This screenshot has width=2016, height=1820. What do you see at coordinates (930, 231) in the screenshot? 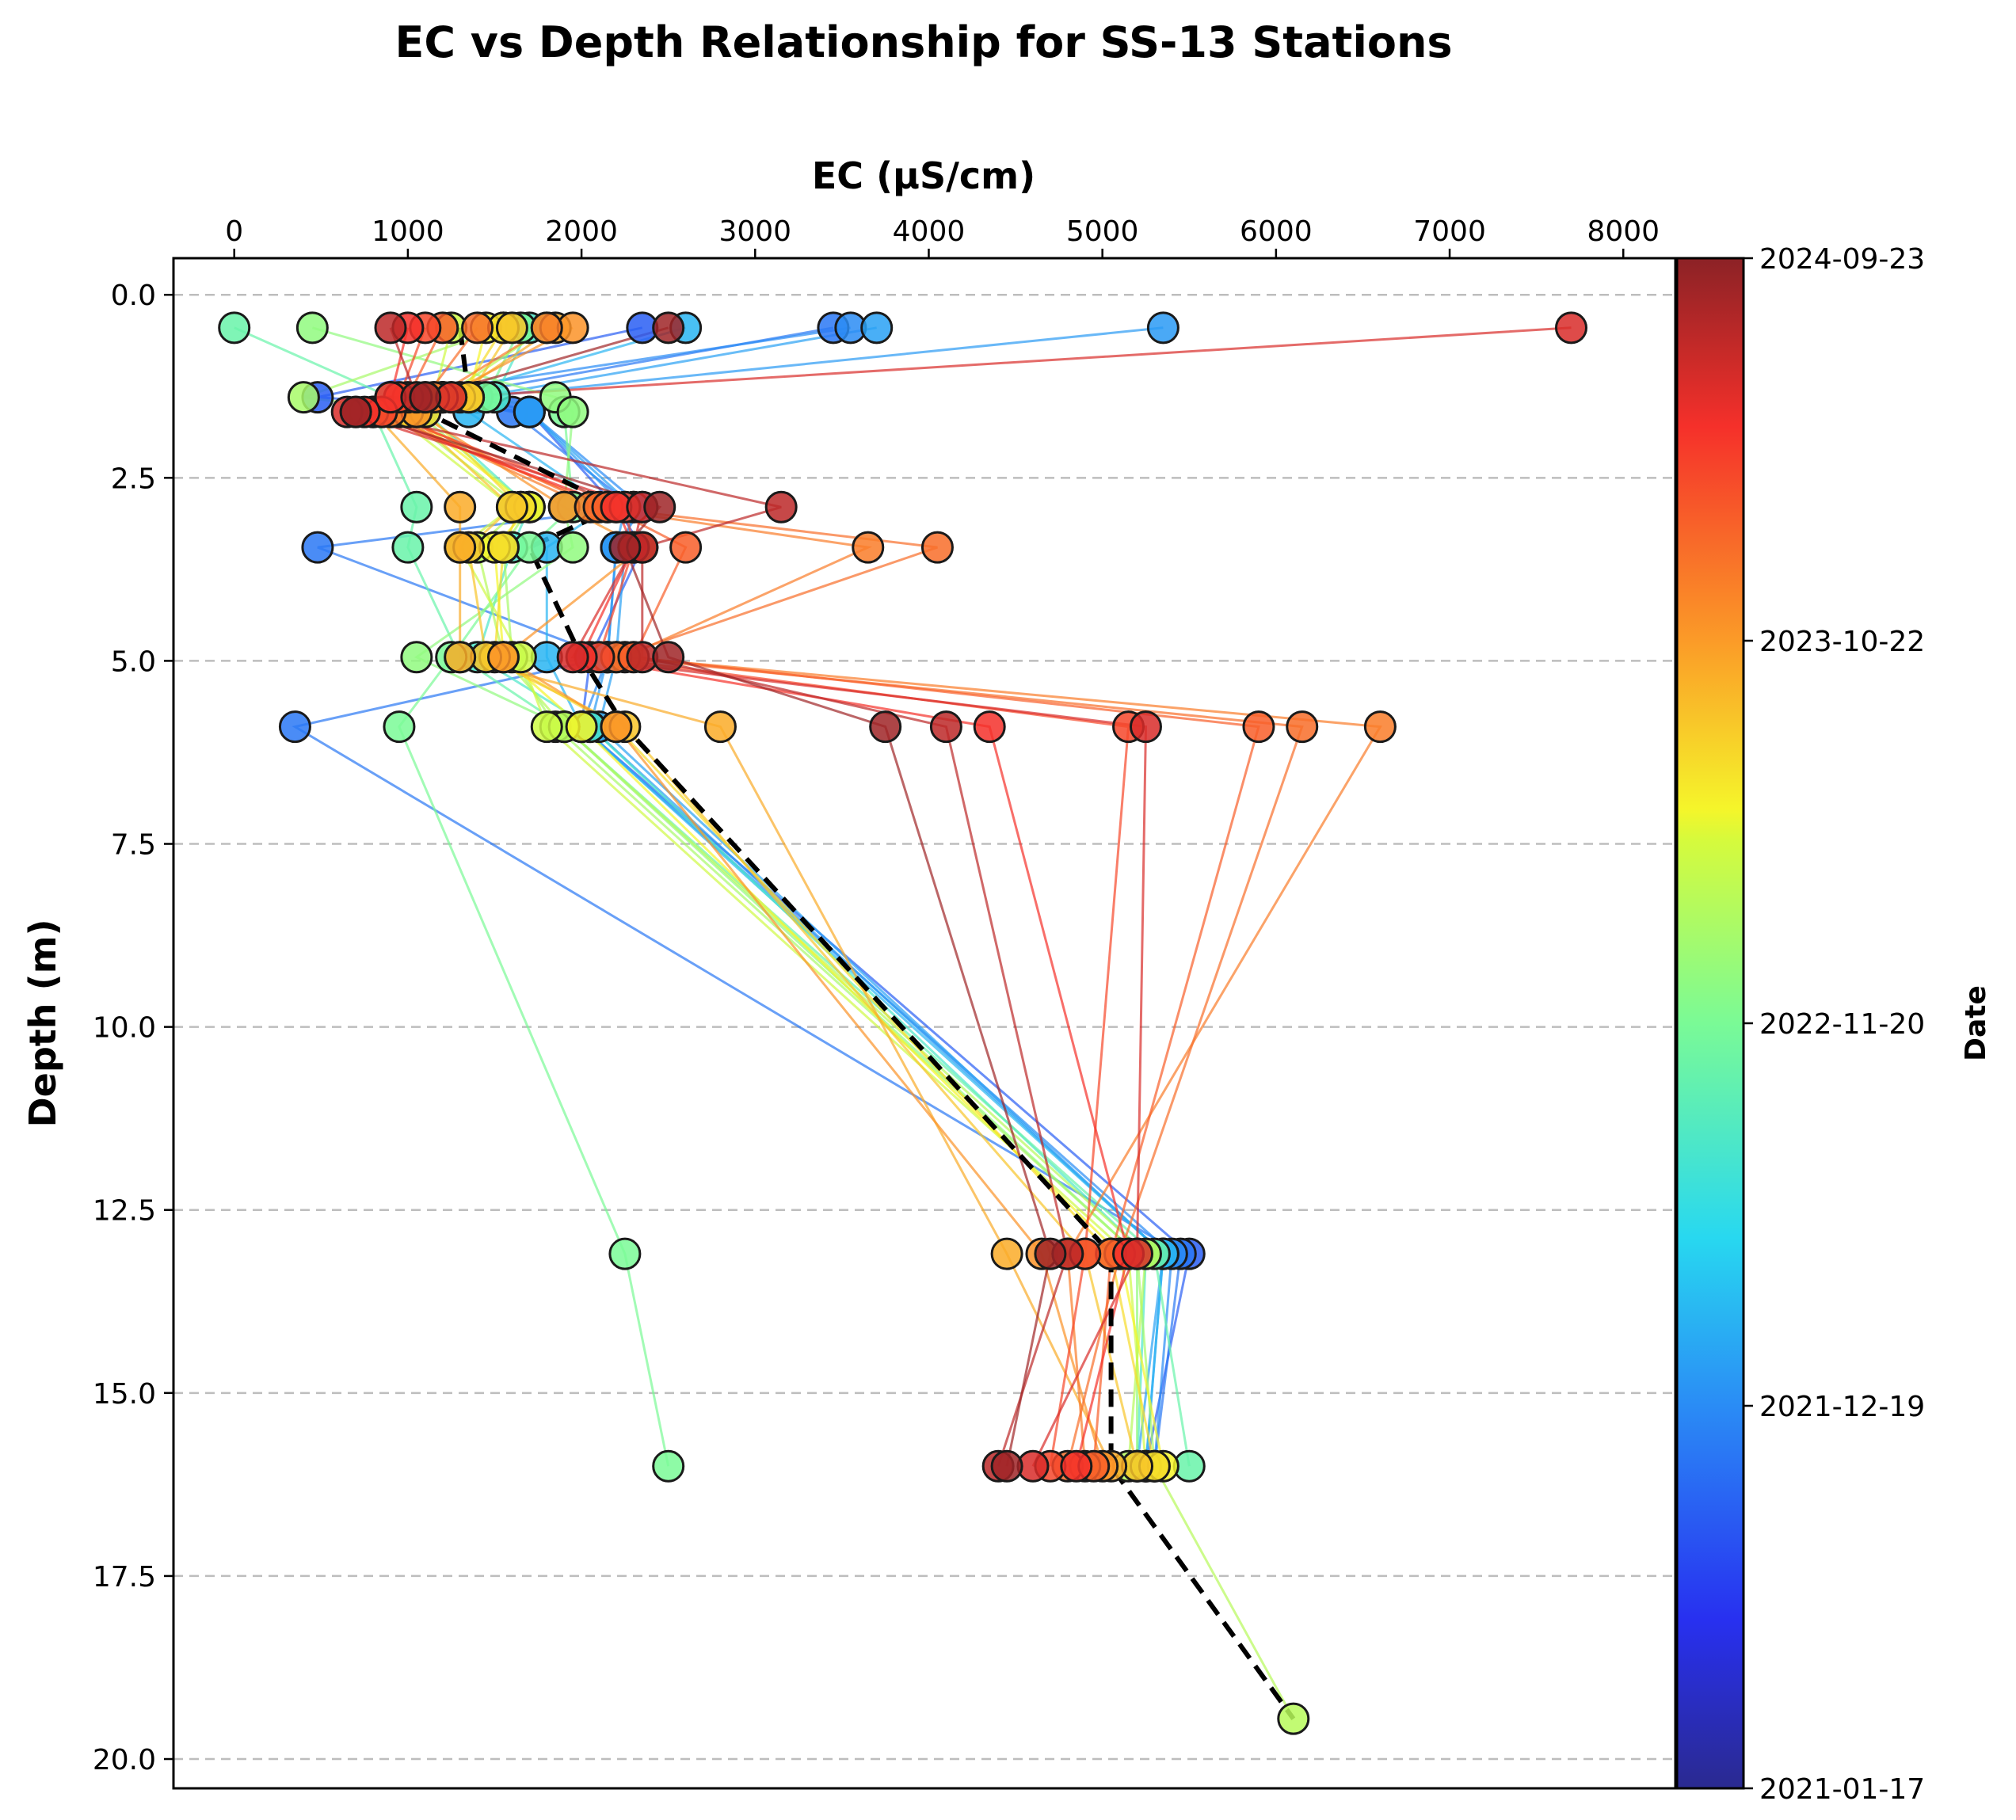
I see `x-tick-label: 4000` at bounding box center [930, 231].